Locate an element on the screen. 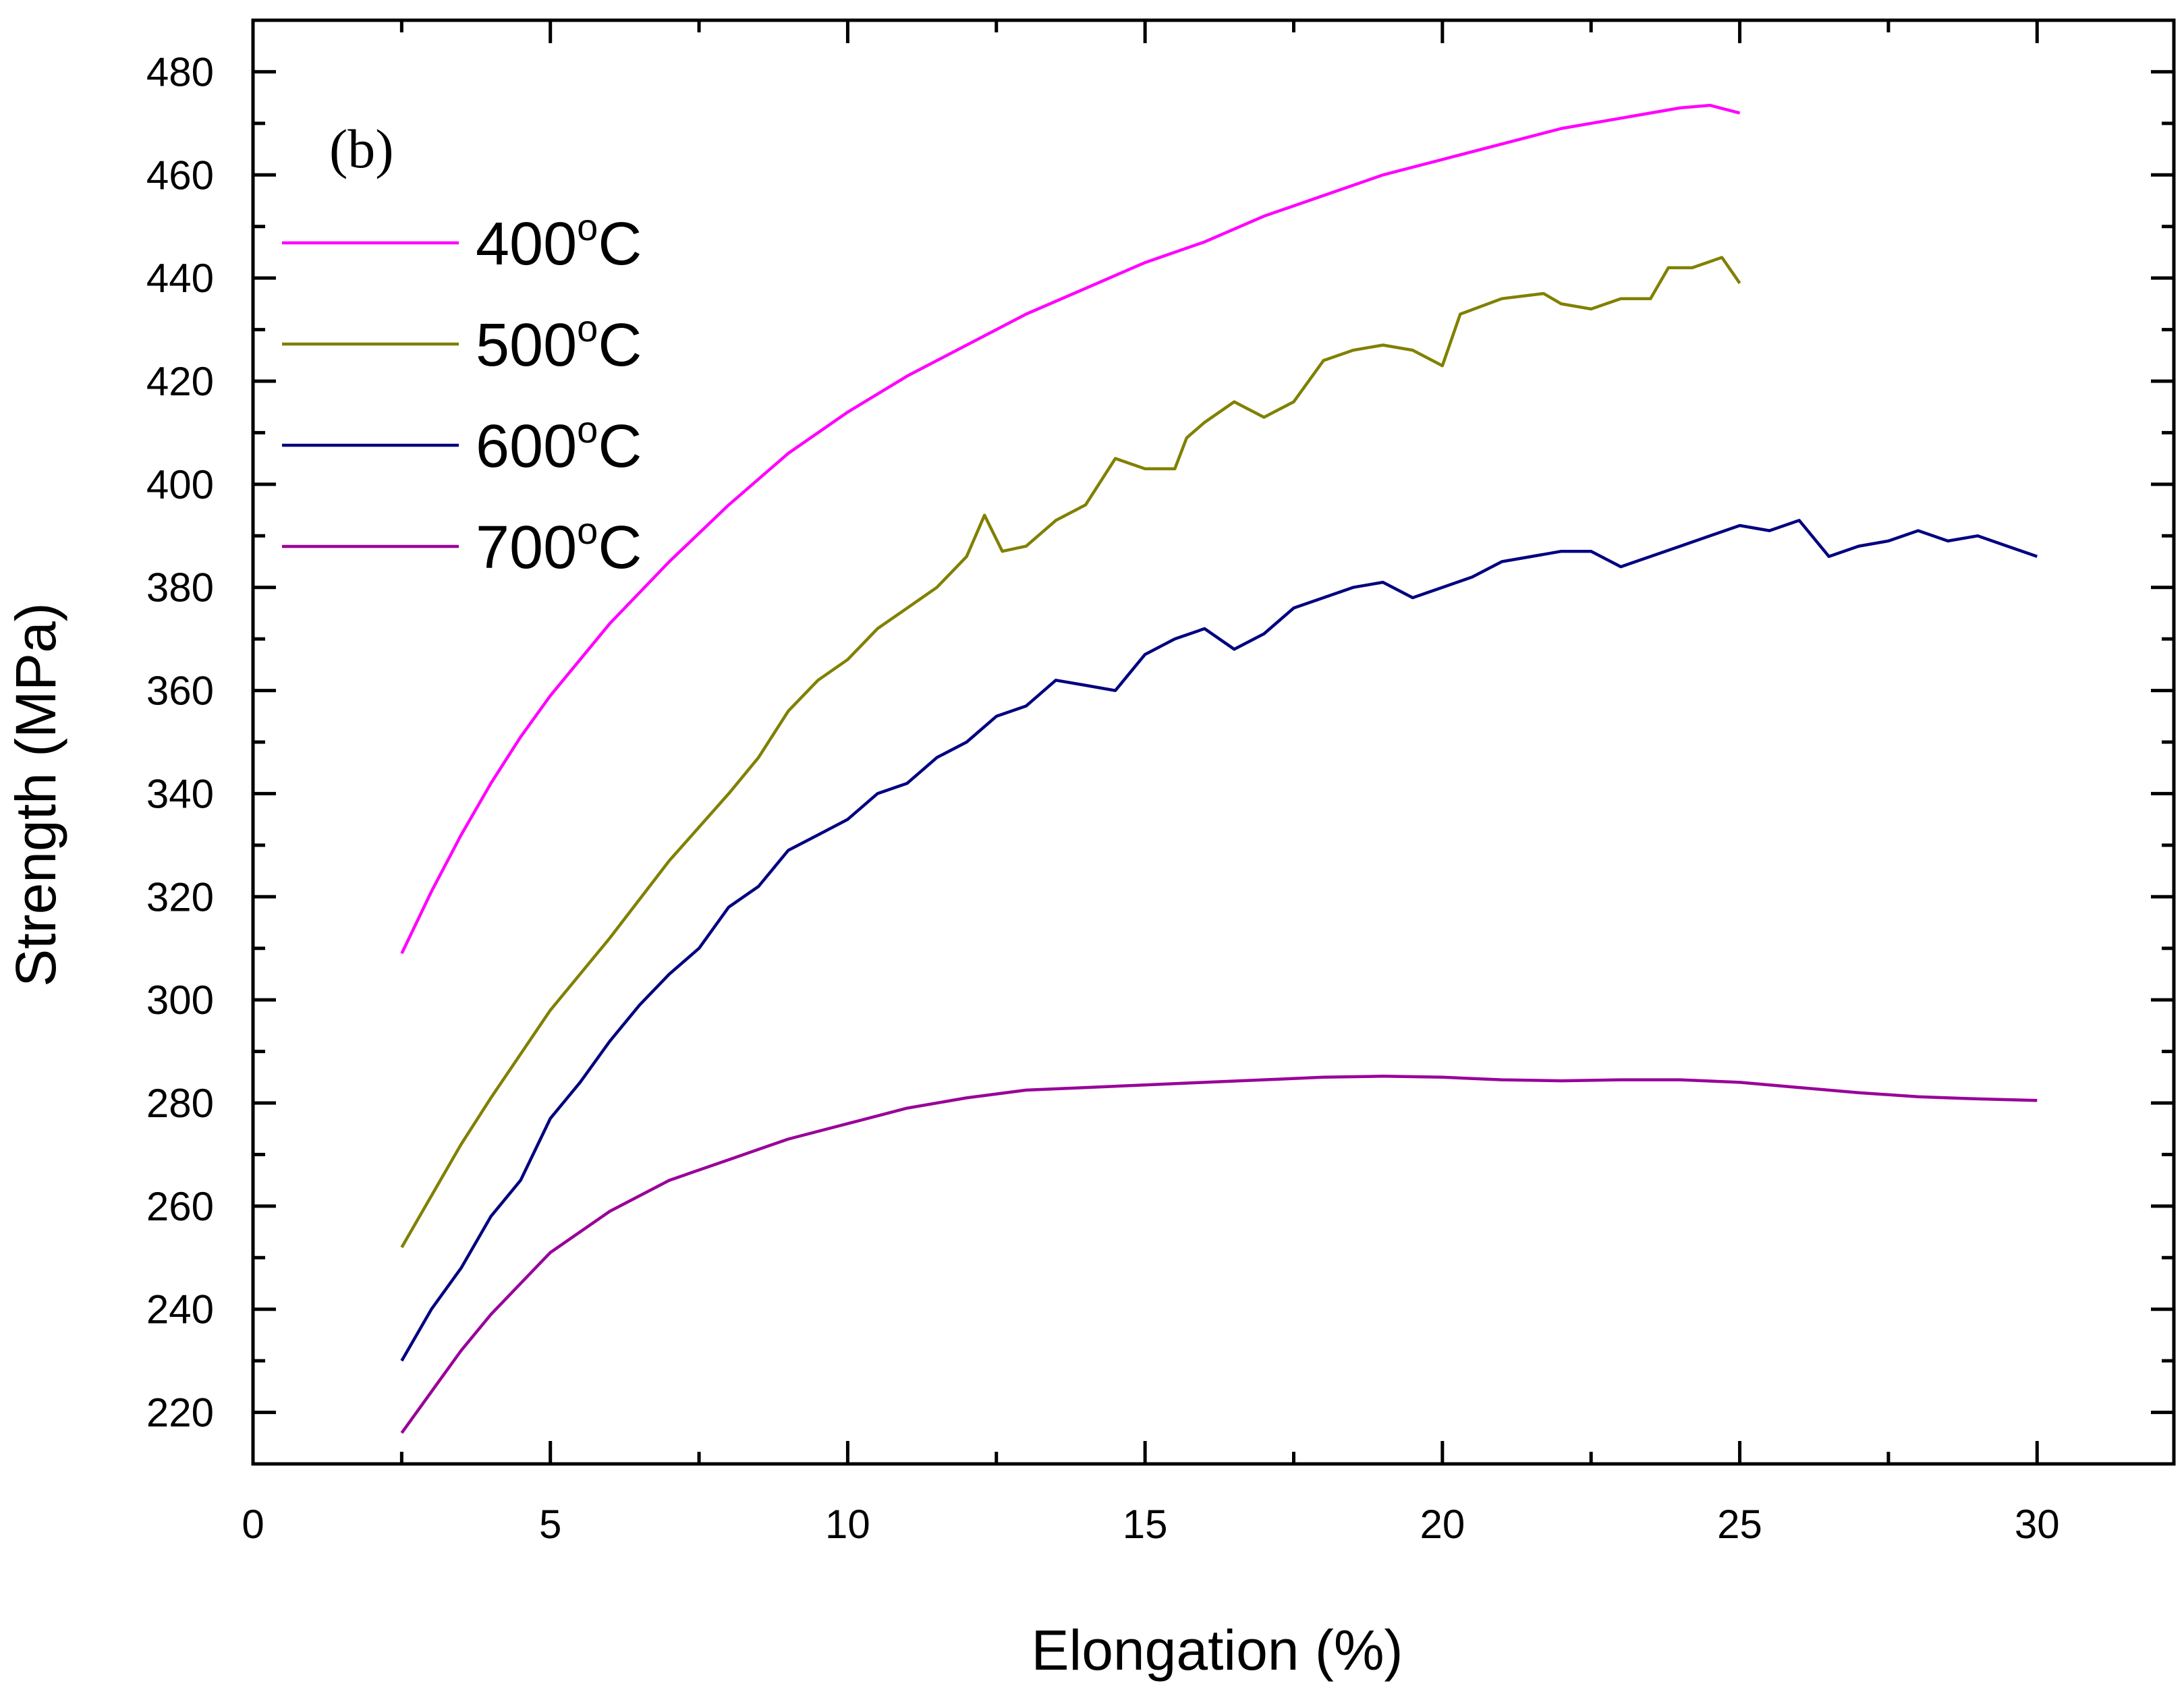  legend-label: 700oC is located at coordinates (559, 545).